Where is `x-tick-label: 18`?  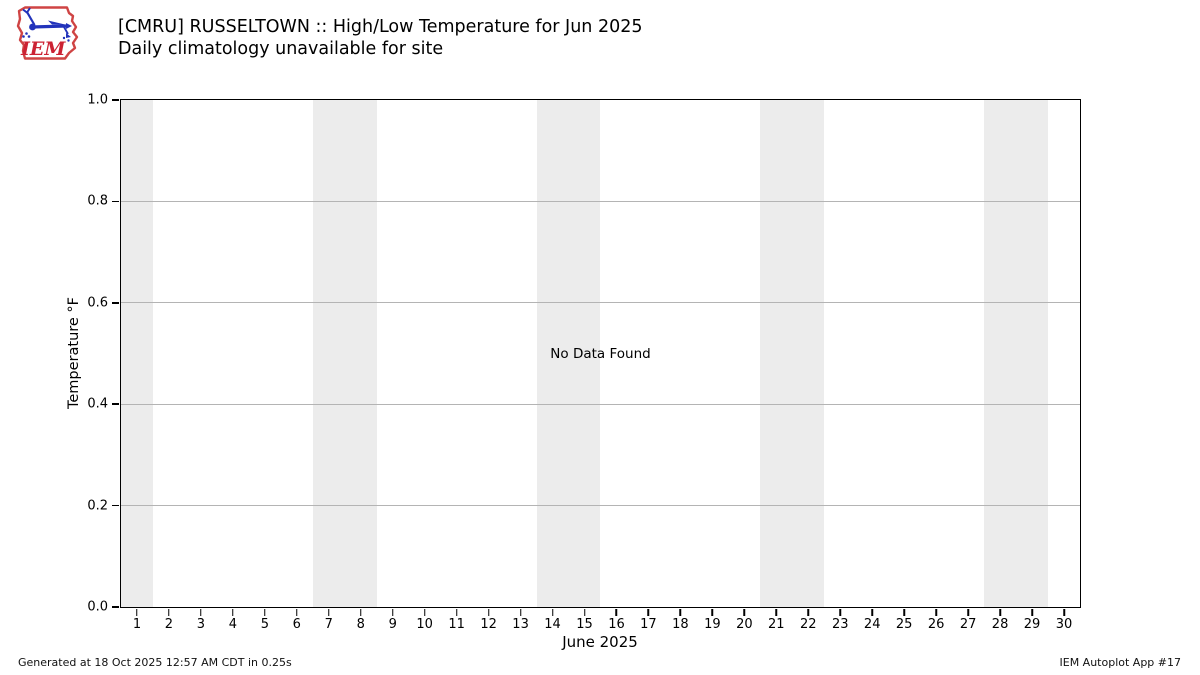 x-tick-label: 18 is located at coordinates (680, 624).